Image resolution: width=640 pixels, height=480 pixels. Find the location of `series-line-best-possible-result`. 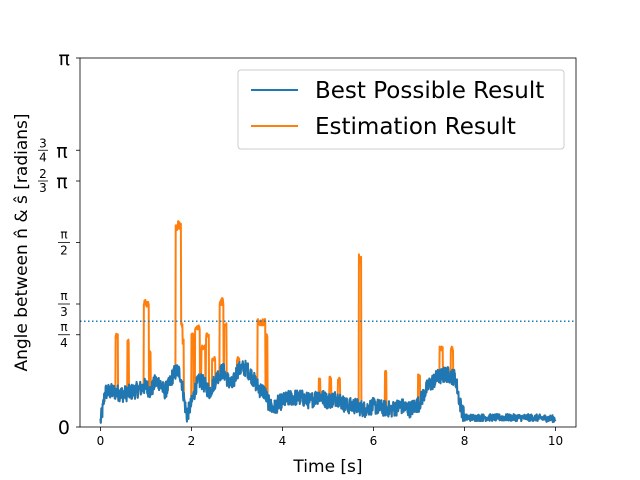

series-line-best-possible-result is located at coordinates (328, 391).